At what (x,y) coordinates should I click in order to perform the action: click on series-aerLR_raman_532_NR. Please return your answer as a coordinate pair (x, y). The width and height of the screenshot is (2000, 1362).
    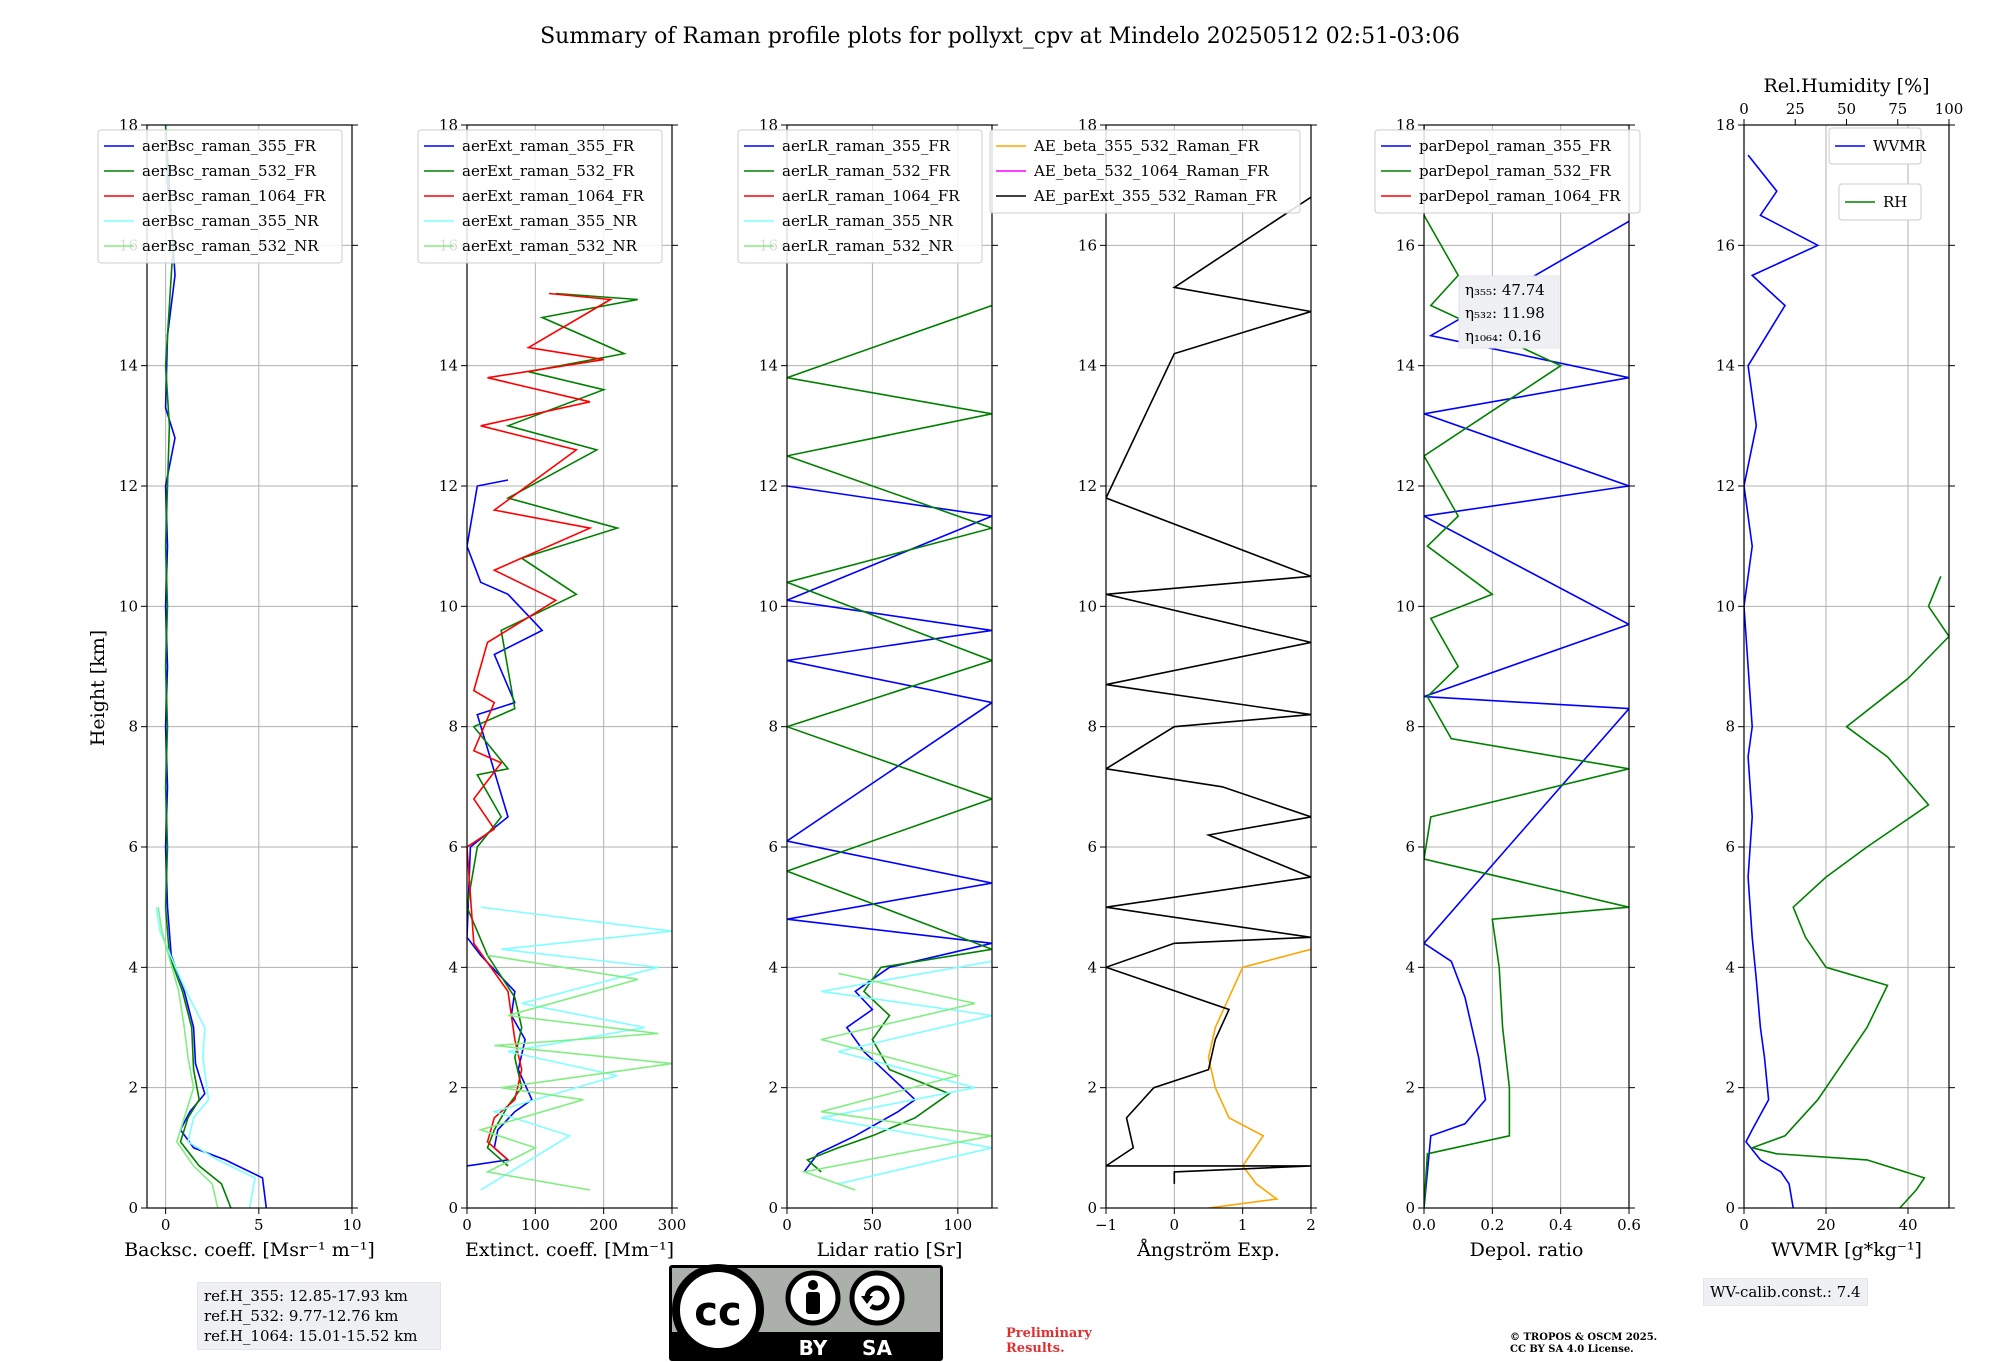
    Looking at the image, I should click on (896, 1081).